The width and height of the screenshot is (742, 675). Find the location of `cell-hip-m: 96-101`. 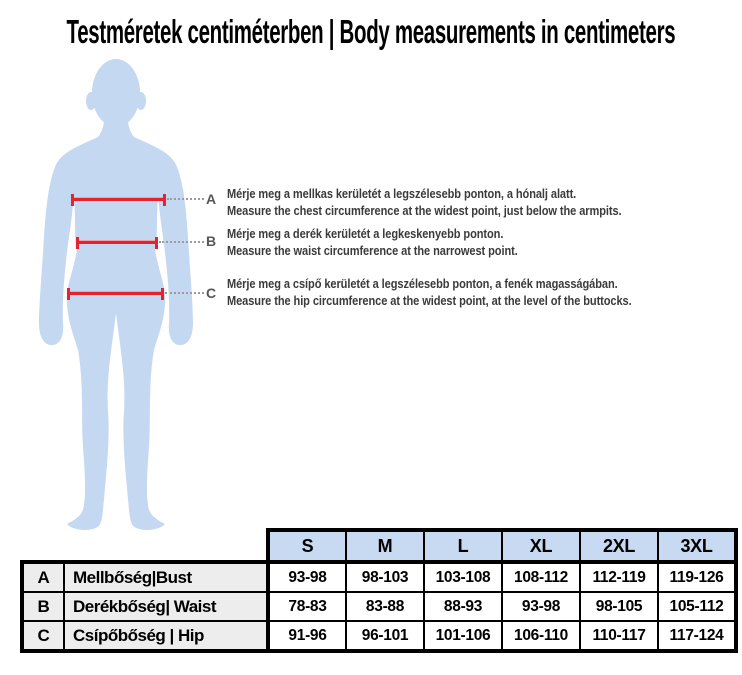

cell-hip-m: 96-101 is located at coordinates (385, 636).